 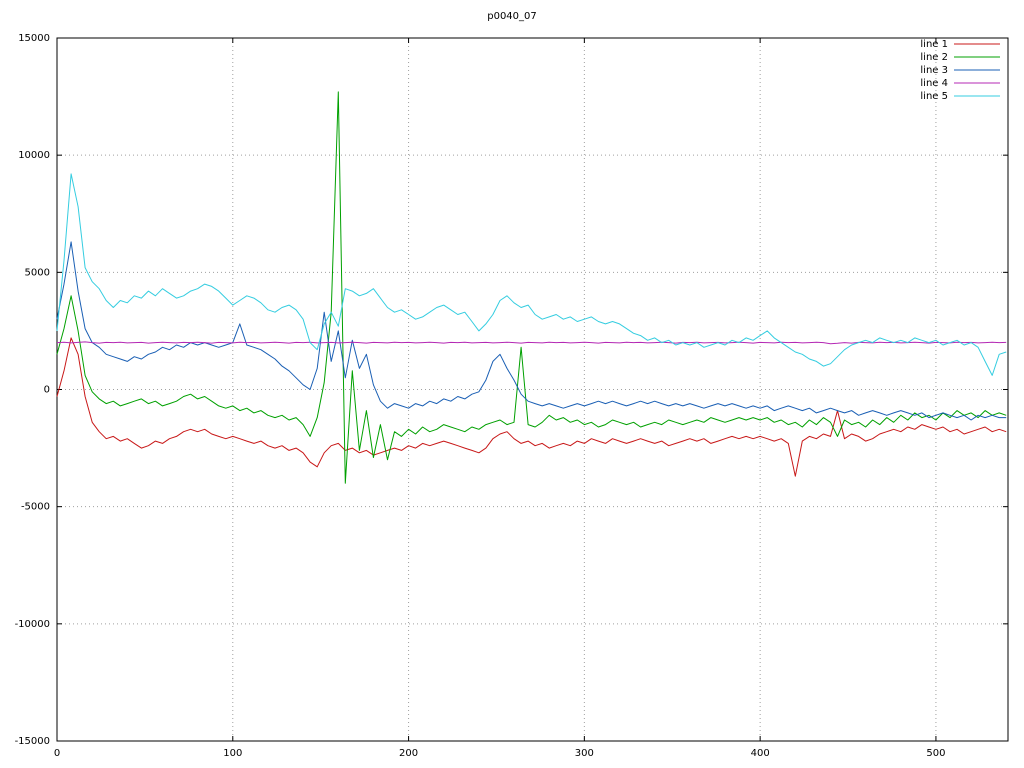 What do you see at coordinates (47, 390) in the screenshot?
I see `y-tick-label: 0` at bounding box center [47, 390].